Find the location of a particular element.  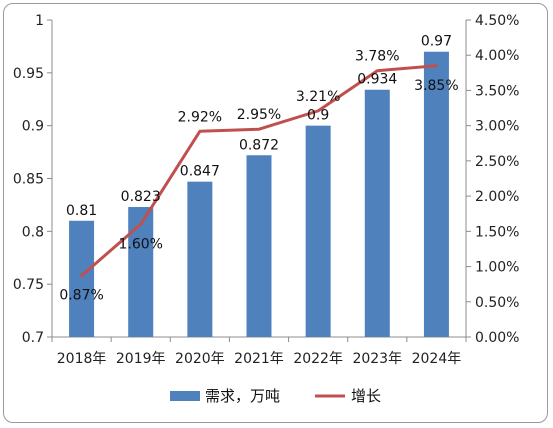

right-tick-label: 3.00% is located at coordinates (497, 127).